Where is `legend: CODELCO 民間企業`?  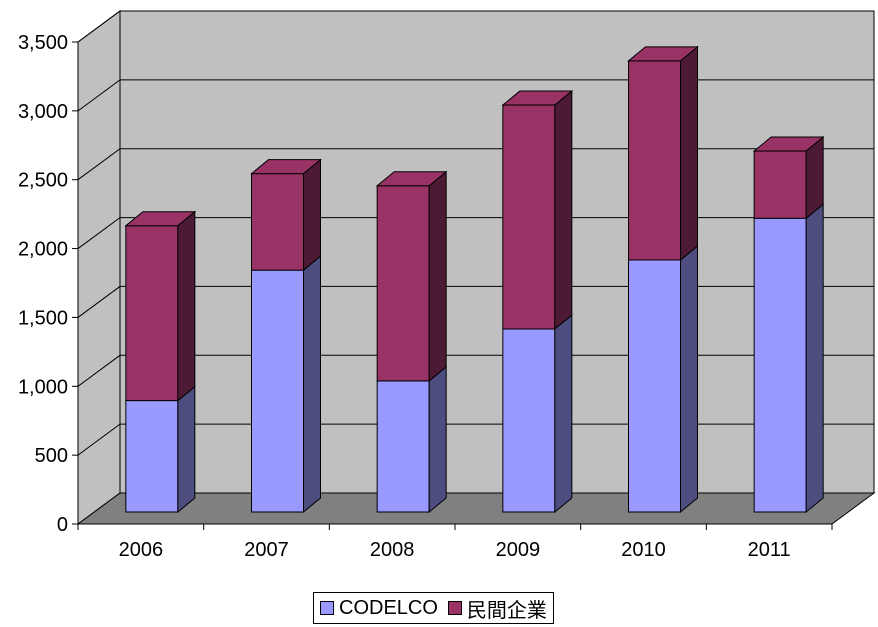 legend: CODELCO 民間企業 is located at coordinates (433, 608).